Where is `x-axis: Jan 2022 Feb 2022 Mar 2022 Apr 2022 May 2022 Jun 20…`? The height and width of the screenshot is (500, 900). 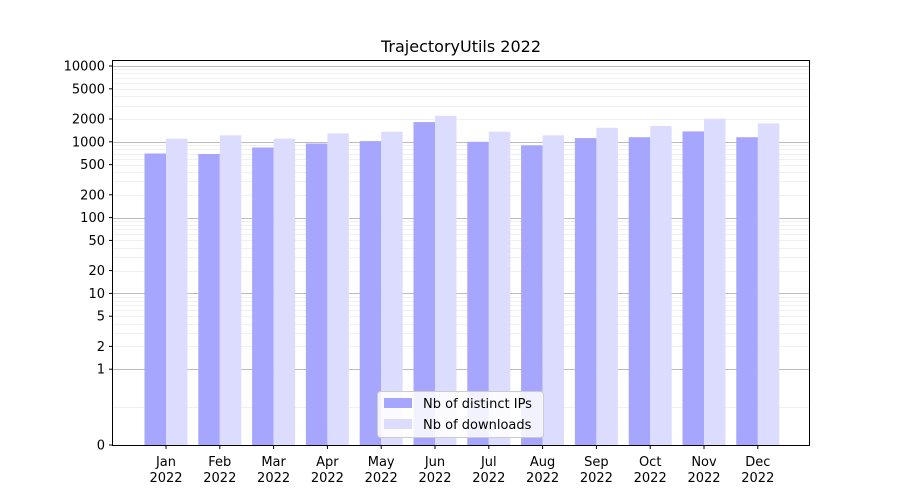 x-axis: Jan 2022 Feb 2022 Mar 2022 Apr 2022 May 2022 Jun 20… is located at coordinates (461, 465).